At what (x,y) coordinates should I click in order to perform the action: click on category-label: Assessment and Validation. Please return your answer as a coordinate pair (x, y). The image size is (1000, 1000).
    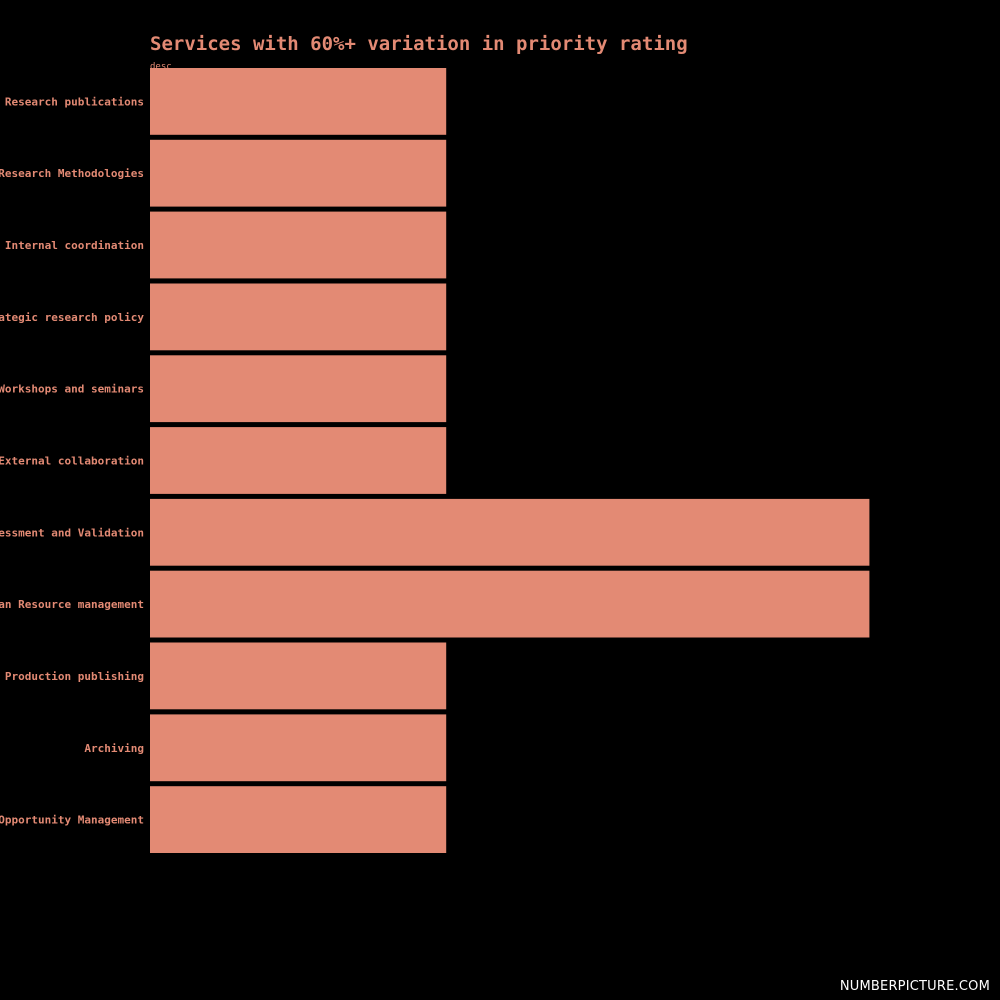
    Looking at the image, I should click on (72, 532).